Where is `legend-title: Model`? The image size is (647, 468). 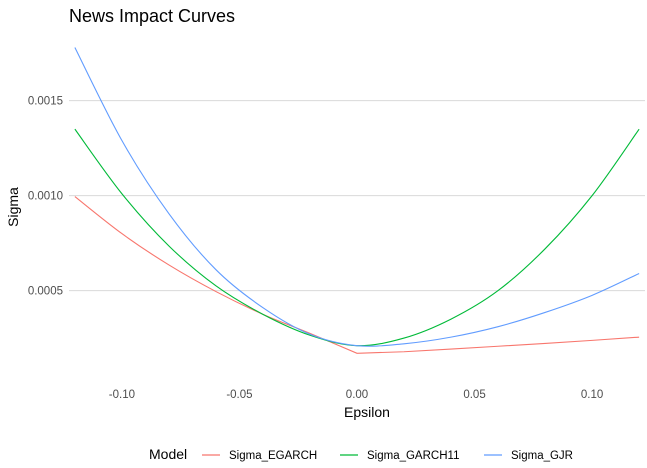 legend-title: Model is located at coordinates (168, 454).